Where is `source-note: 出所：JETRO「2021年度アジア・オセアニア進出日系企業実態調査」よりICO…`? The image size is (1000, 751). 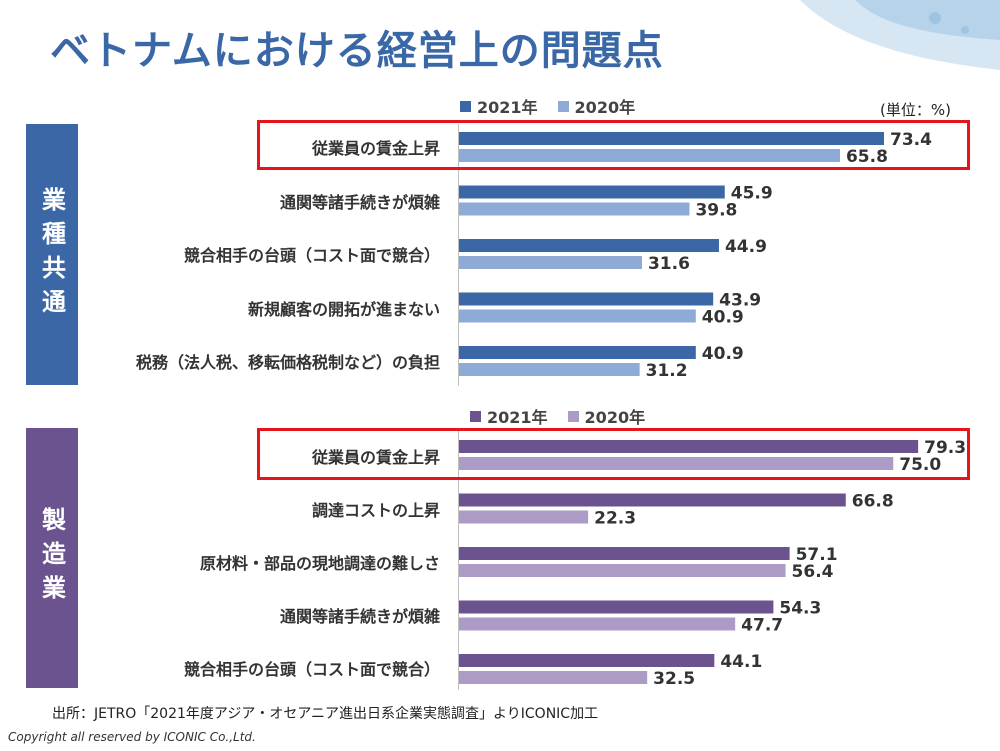 source-note: 出所：JETRO「2021年度アジア・オセアニア進出日系企業実態調査」よりICO… is located at coordinates (325, 714).